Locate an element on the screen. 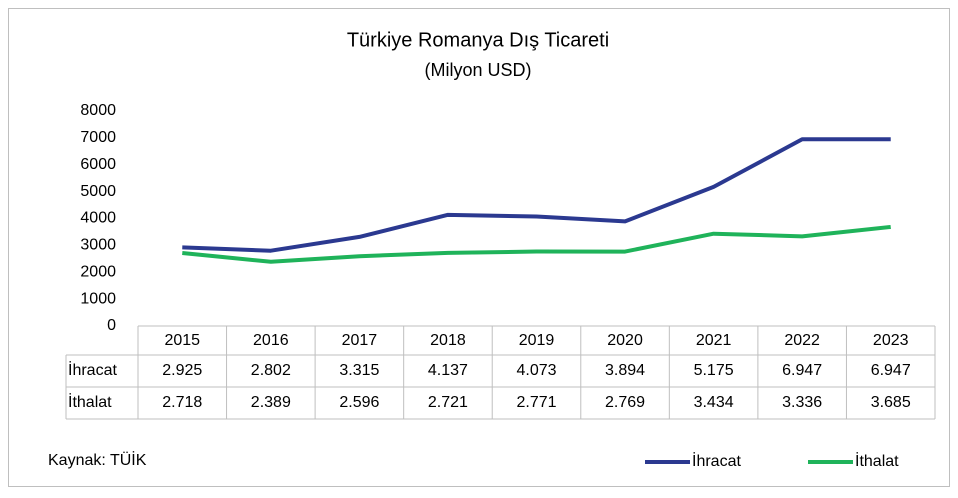  y-tick-label: 0 is located at coordinates (111, 325).